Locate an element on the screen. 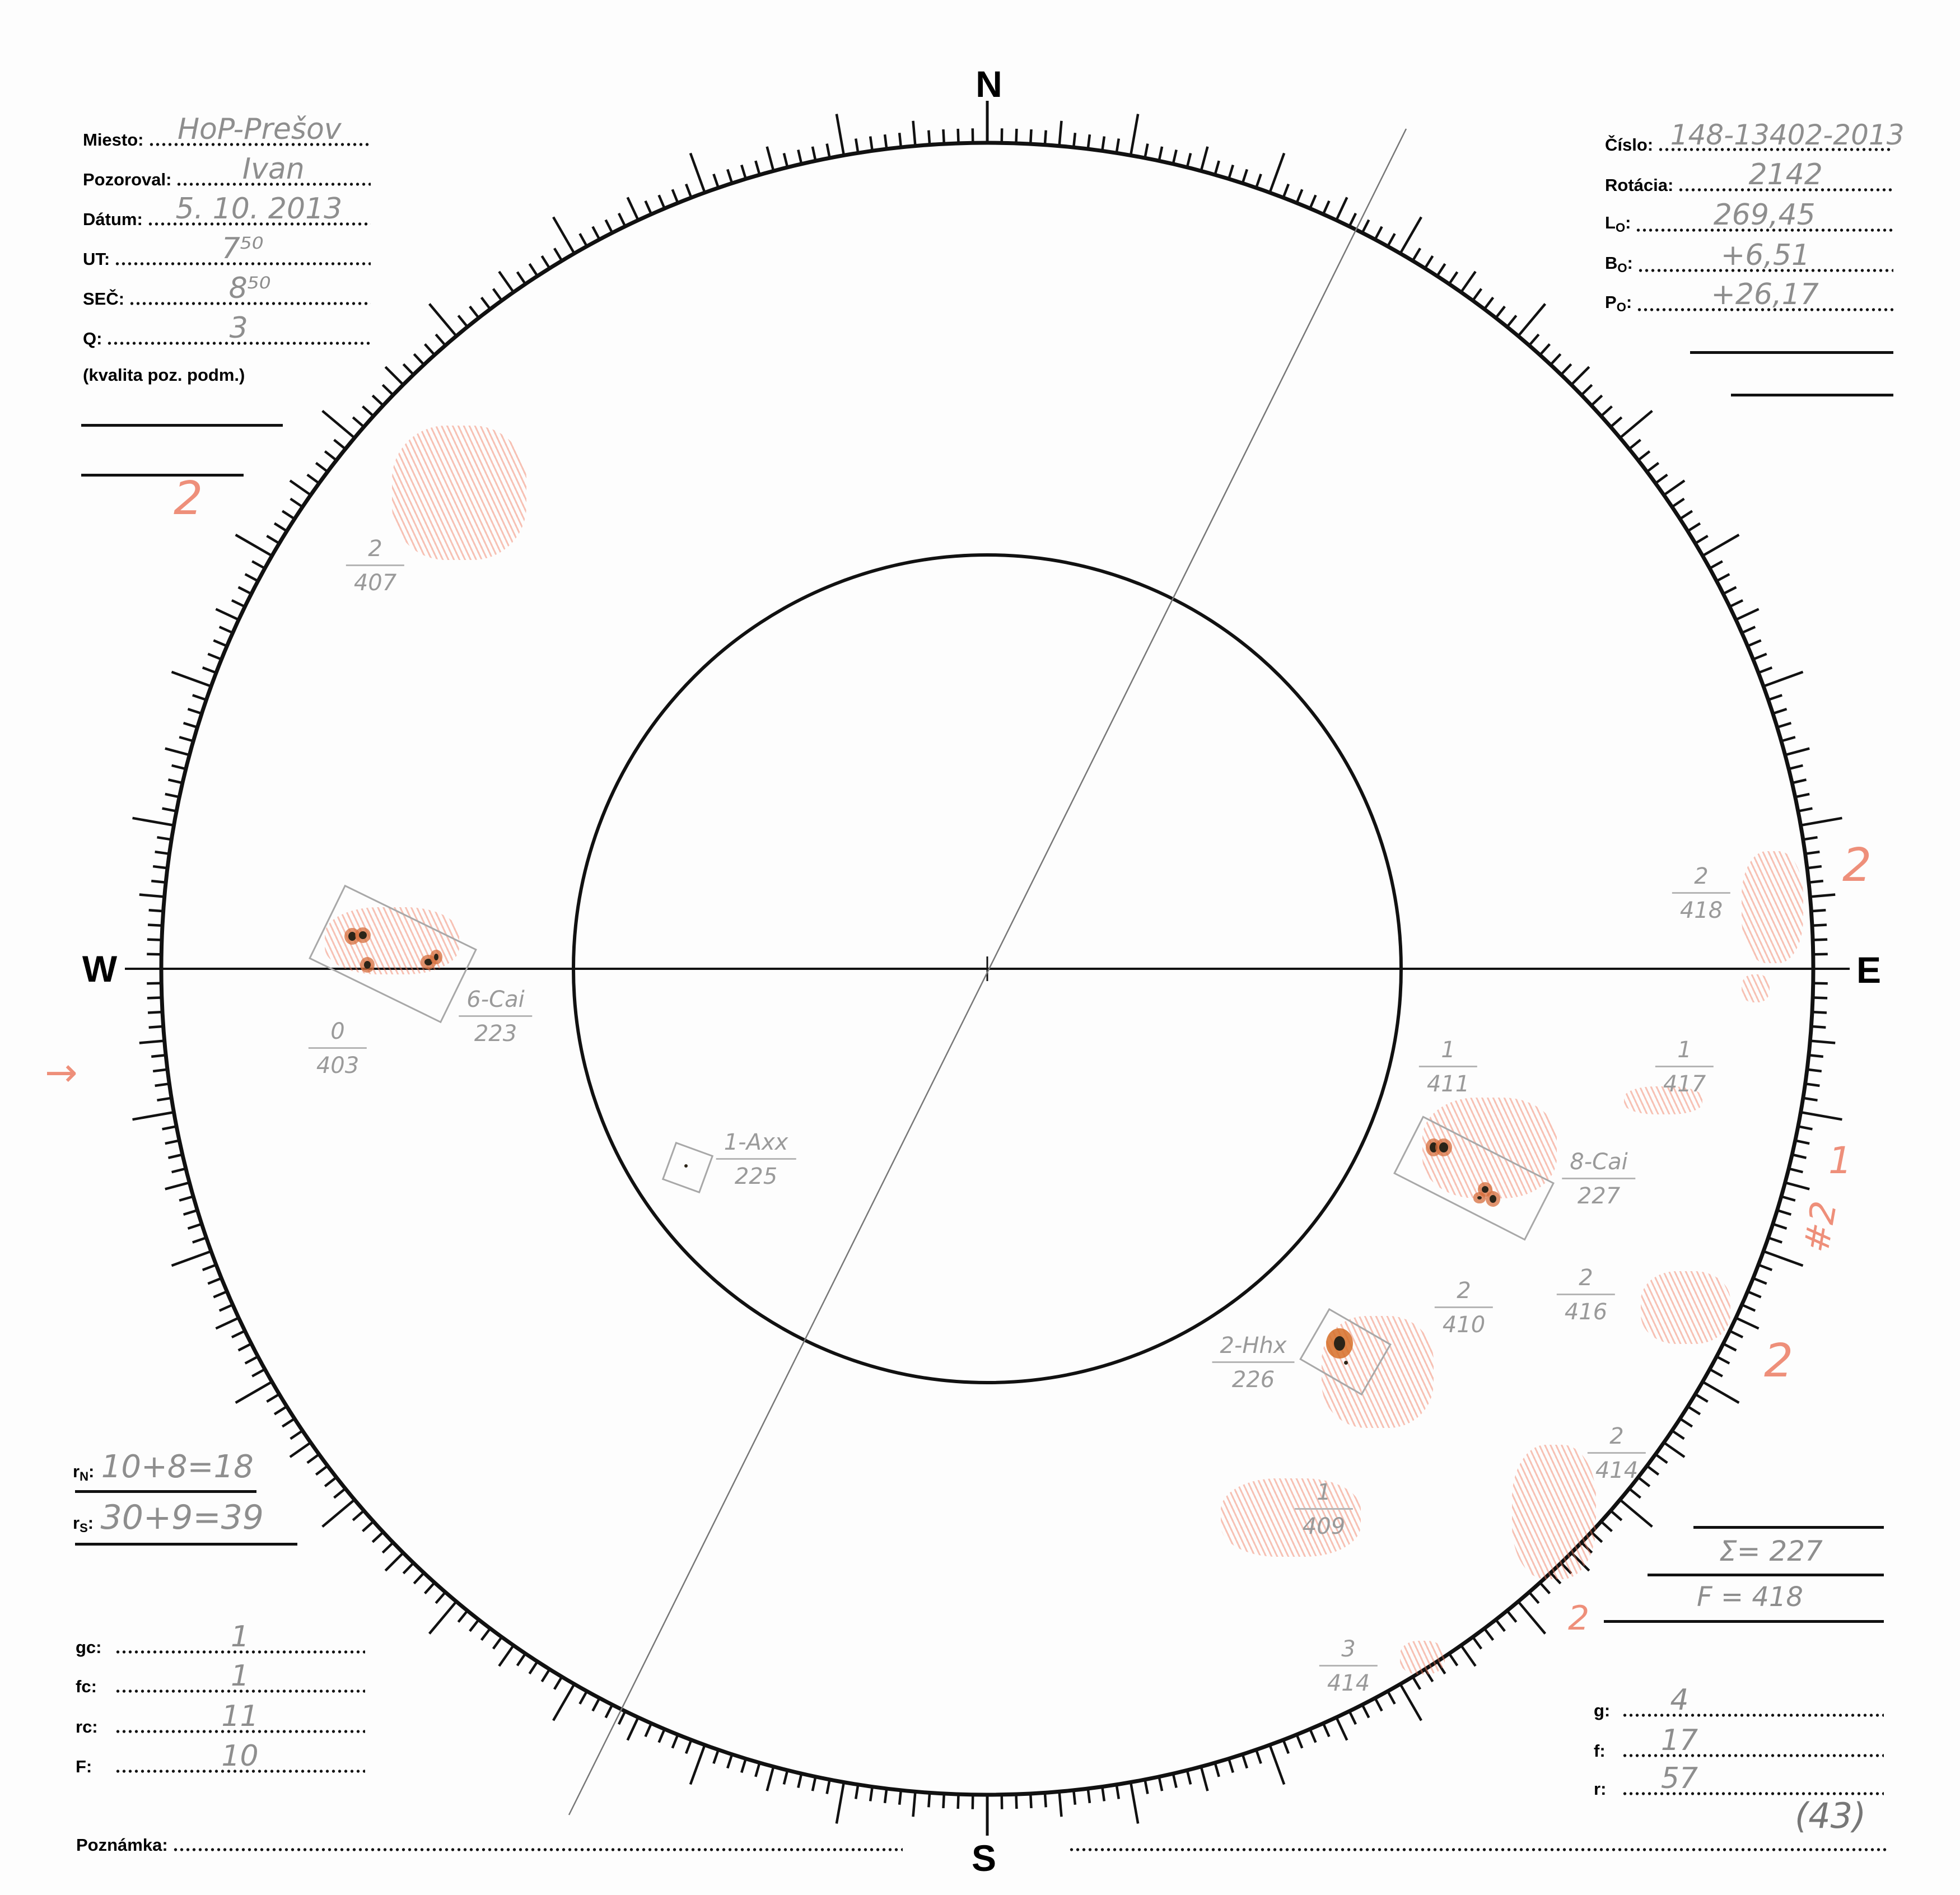  summary-rule is located at coordinates (1766, 1575).